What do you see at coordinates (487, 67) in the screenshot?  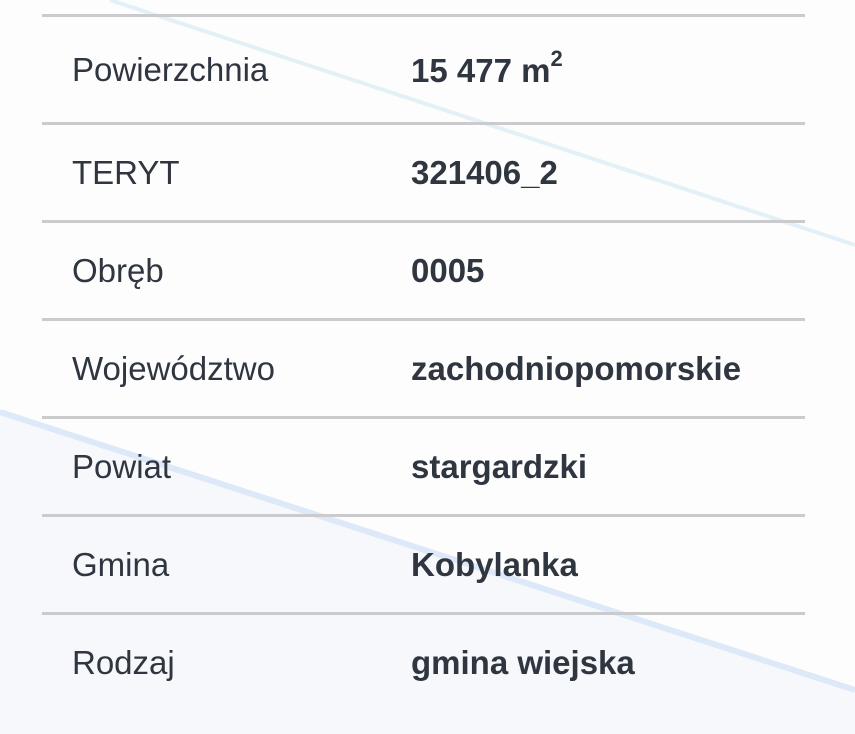 I see `row-value: 15 477 m2` at bounding box center [487, 67].